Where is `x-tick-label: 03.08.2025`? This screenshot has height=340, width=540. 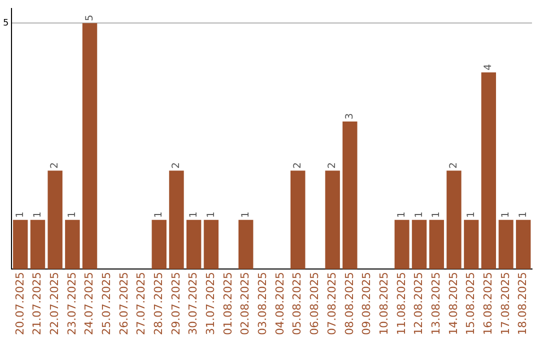 x-tick-label: 03.08.2025 is located at coordinates (263, 304).